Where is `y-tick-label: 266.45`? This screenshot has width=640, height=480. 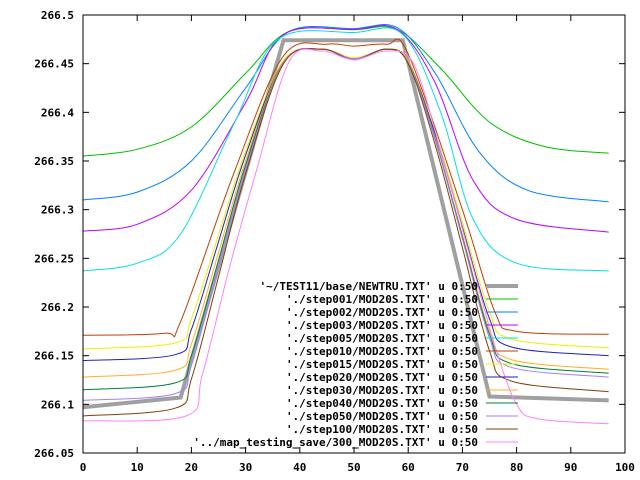 y-tick-label: 266.45 is located at coordinates (54, 64).